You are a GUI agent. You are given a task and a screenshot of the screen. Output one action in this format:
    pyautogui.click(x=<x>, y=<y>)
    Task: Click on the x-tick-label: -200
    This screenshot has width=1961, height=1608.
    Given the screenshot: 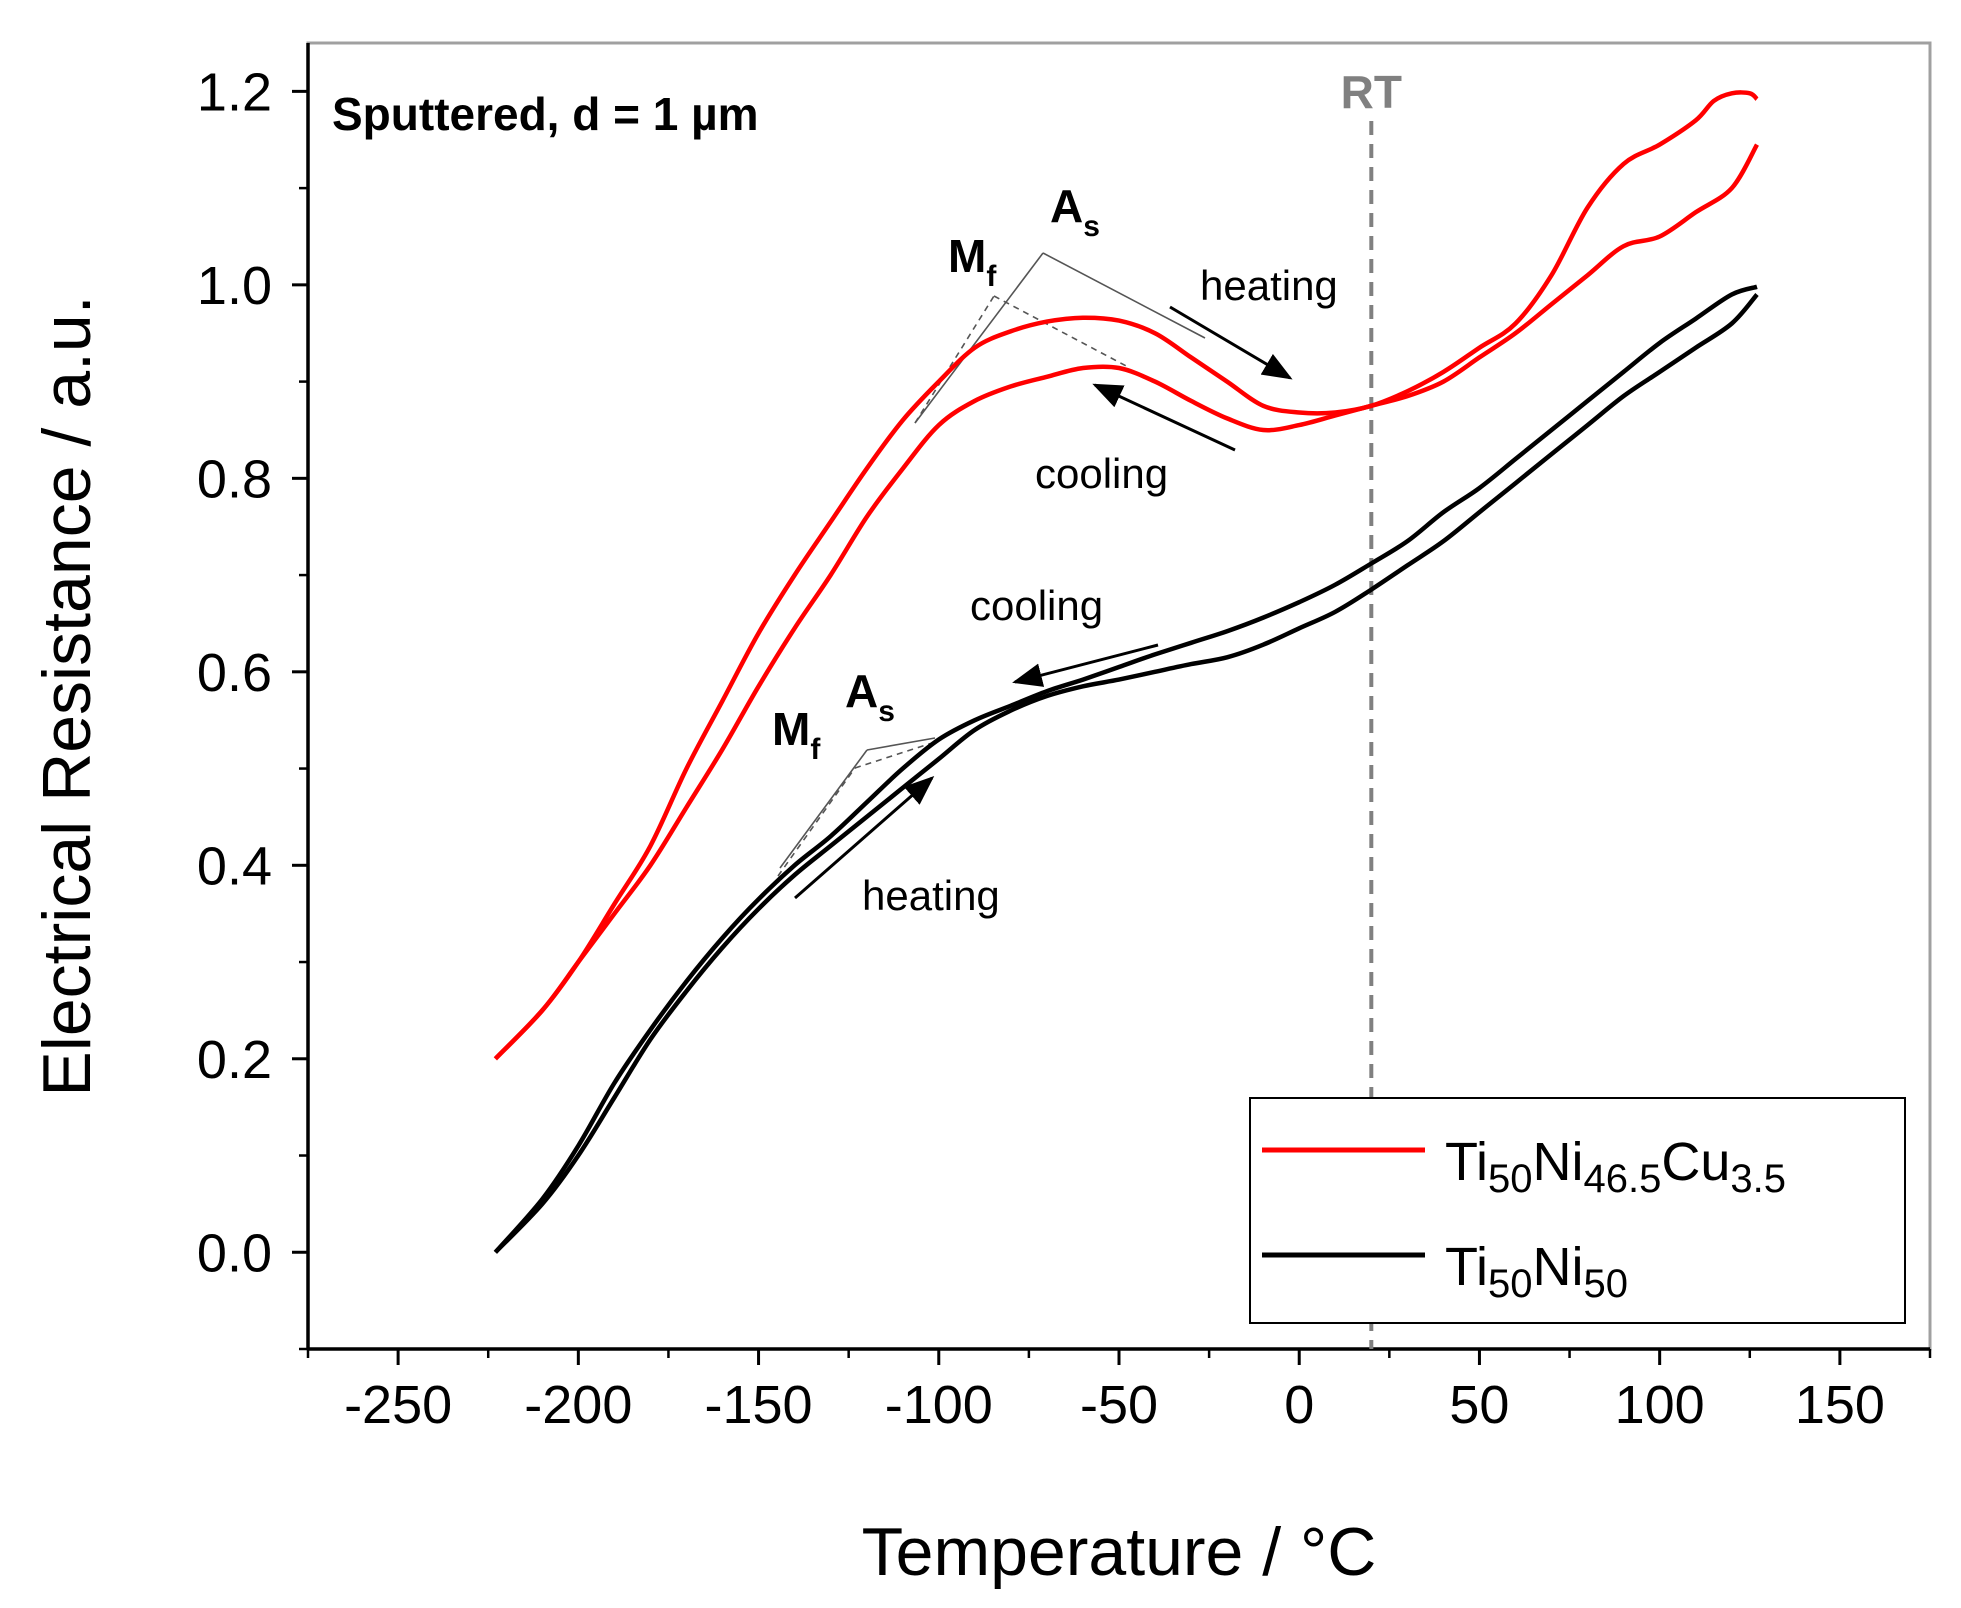 What is the action you would take?
    pyautogui.click(x=578, y=1405)
    